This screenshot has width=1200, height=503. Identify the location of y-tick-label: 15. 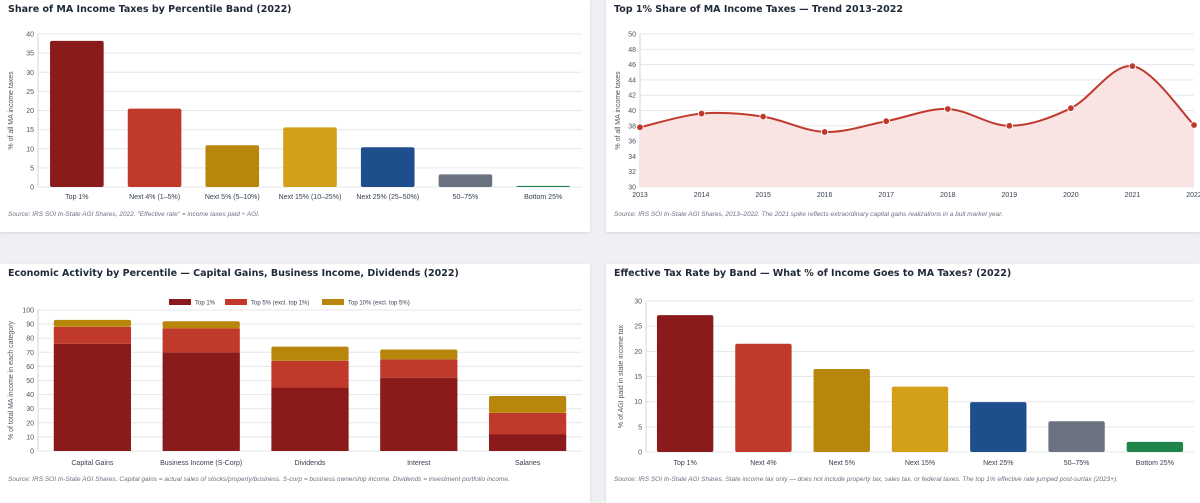
(30, 130).